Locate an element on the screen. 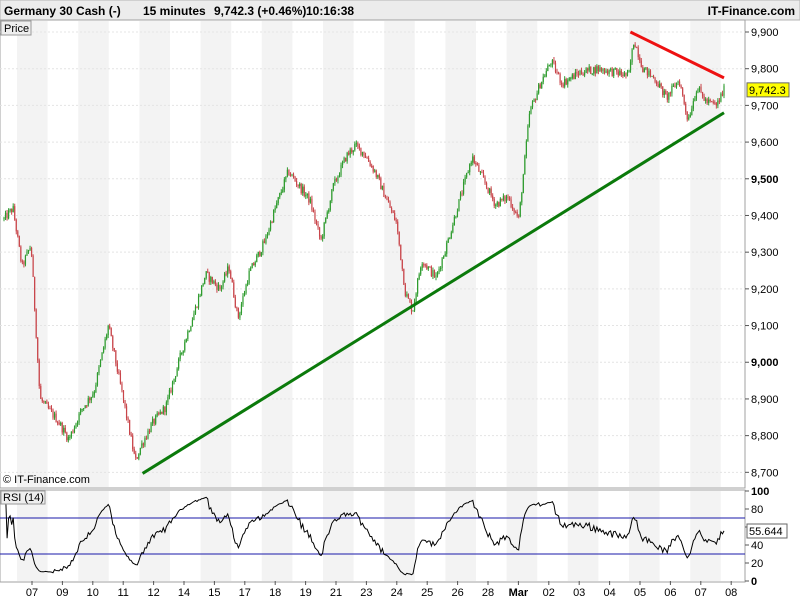 This screenshot has width=800, height=600. x-tick-label: 12 is located at coordinates (153, 593).